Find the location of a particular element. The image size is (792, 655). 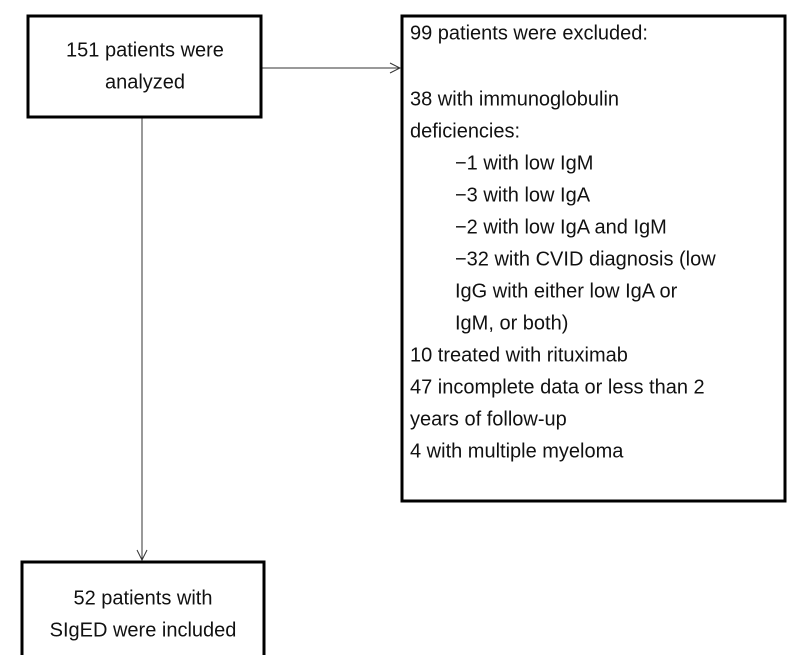

node-text: years of follow-up is located at coordinates (488, 419).